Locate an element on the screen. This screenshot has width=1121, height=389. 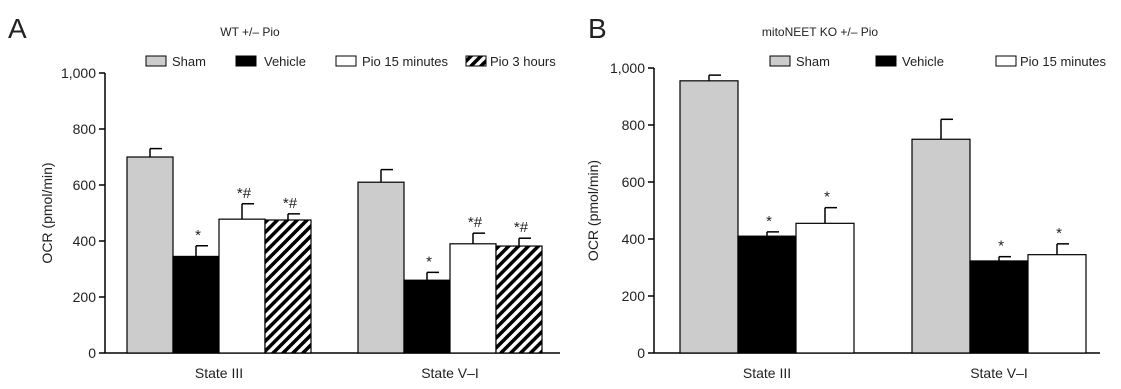
chart-title: WT +/– Pio is located at coordinates (250, 32).